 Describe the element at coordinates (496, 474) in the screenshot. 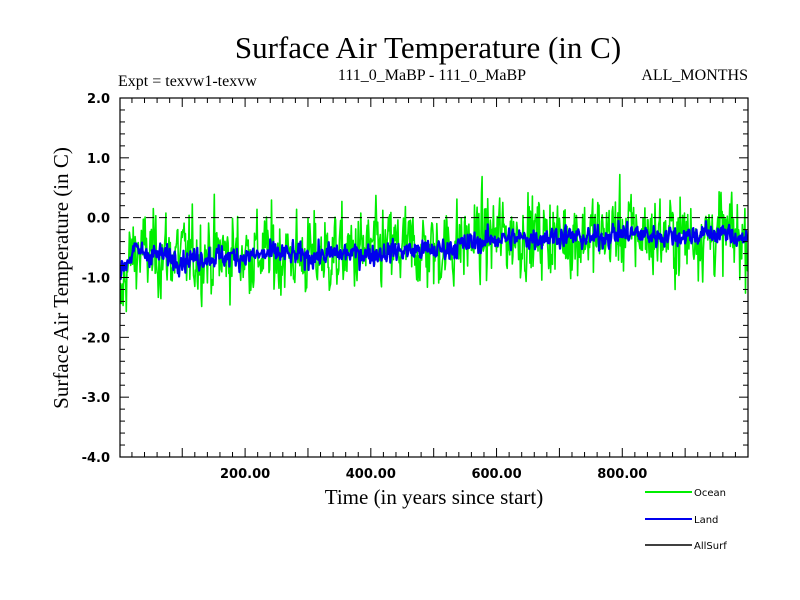

I see `x-tick-label: 600.00` at that location.